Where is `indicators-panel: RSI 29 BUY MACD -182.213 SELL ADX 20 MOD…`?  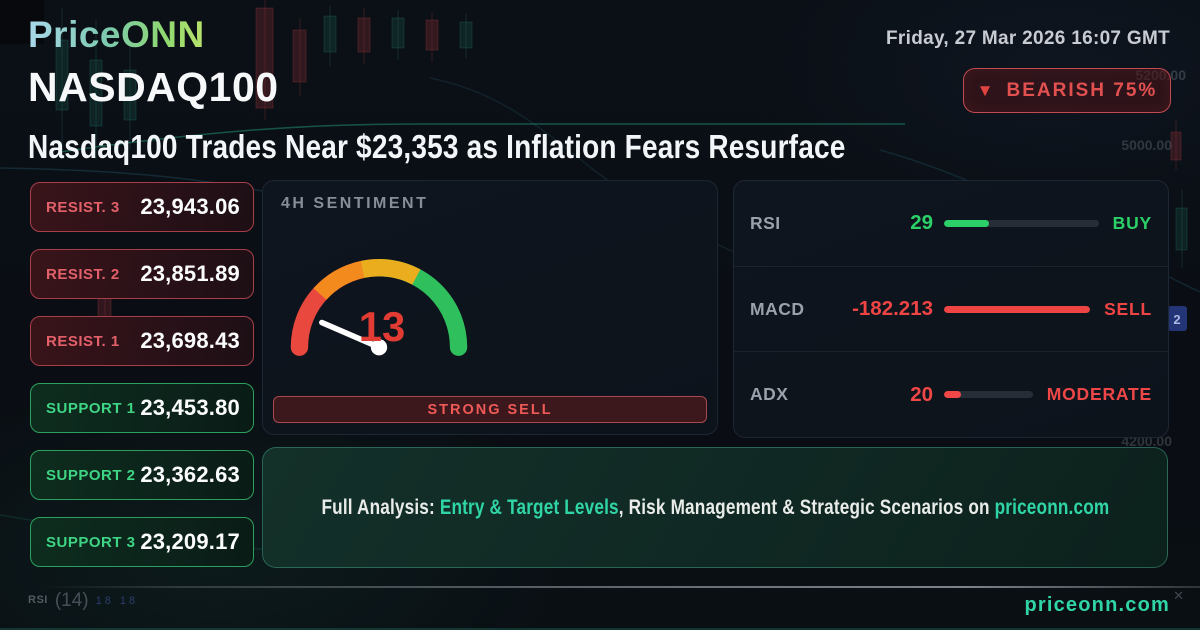
indicators-panel: RSI 29 BUY MACD -182.213 SELL ADX 20 MOD… is located at coordinates (951, 309).